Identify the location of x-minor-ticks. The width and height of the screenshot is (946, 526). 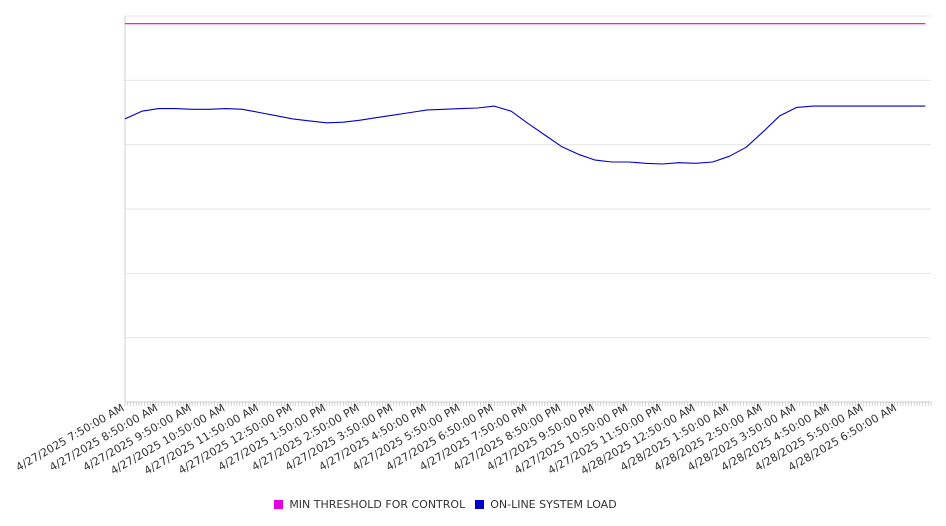
(528, 404).